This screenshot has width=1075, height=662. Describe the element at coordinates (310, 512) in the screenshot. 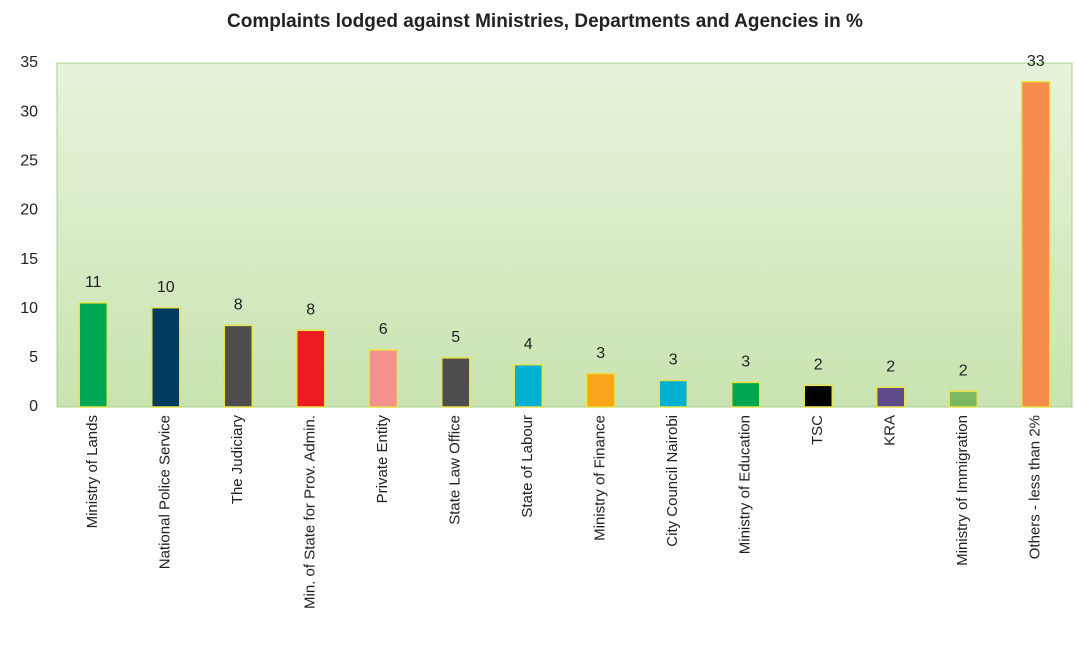

I see `x-tick-label: Min. of State for Prov. Admin.` at that location.